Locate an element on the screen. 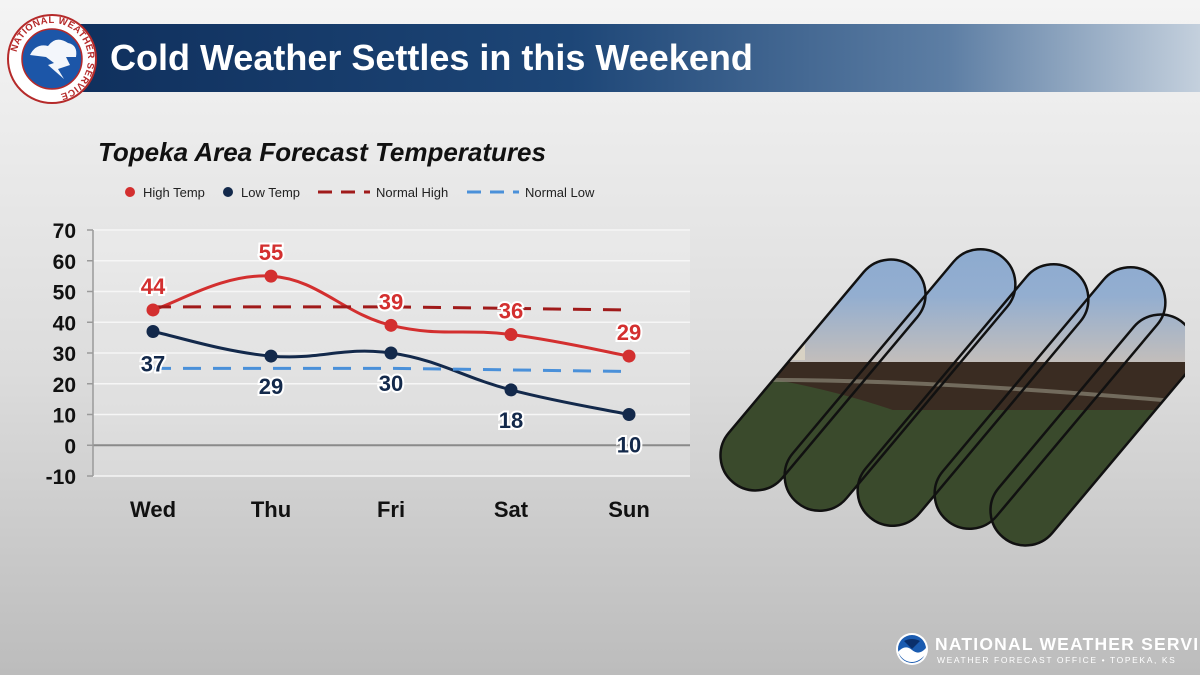 The width and height of the screenshot is (1200, 675). high-temp-data-label: 36 is located at coordinates (511, 311).